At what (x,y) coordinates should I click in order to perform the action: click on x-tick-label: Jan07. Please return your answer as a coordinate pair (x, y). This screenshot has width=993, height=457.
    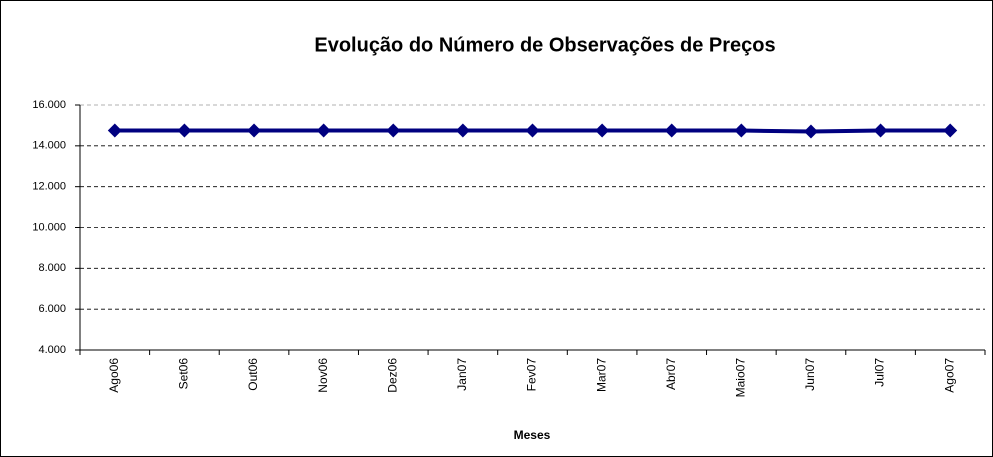
    Looking at the image, I should click on (462, 374).